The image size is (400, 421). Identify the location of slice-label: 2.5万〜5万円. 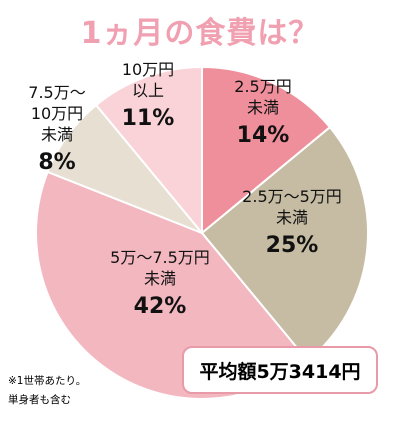
(292, 196).